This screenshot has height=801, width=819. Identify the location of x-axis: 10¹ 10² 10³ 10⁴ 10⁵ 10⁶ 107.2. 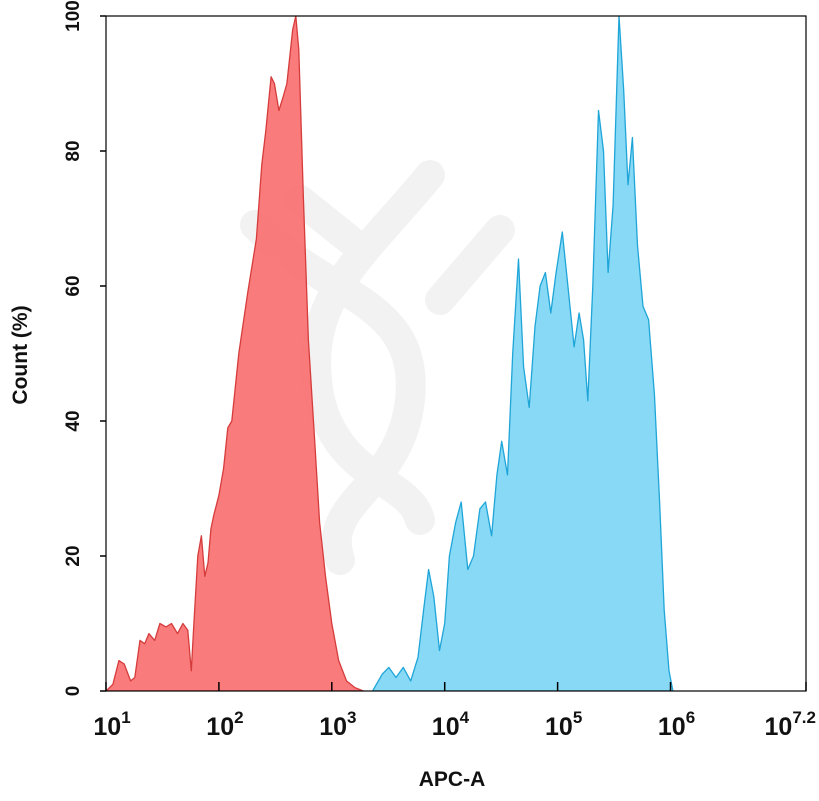
(454, 711).